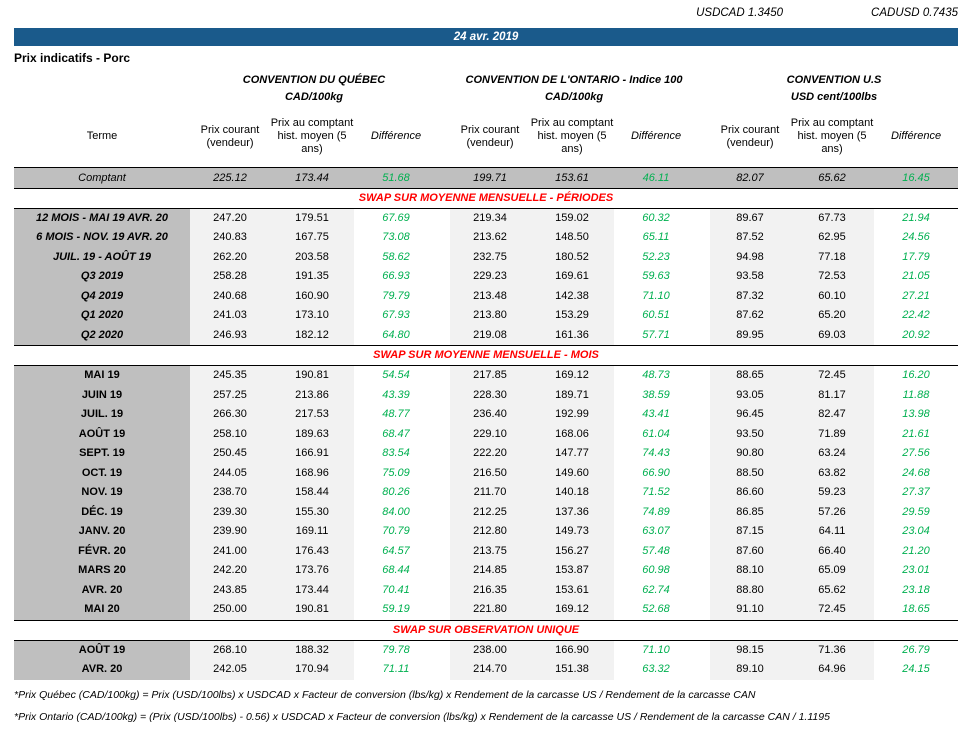 This screenshot has width=967, height=744. What do you see at coordinates (102, 649) in the screenshot?
I see `terme-cell: AOÛT 19` at bounding box center [102, 649].